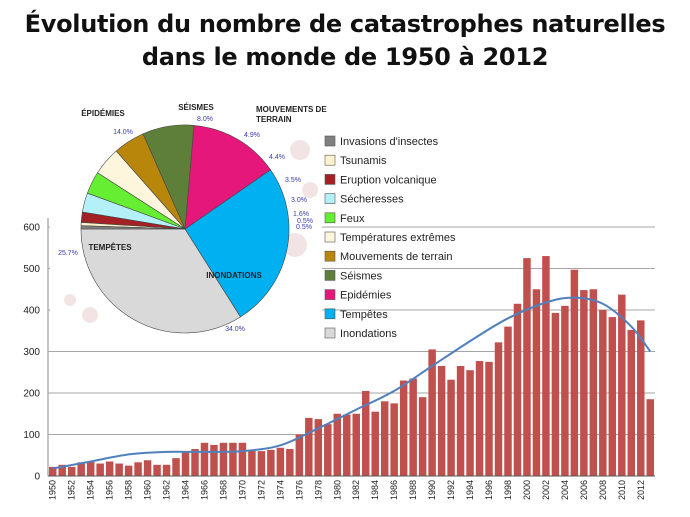  I want to click on x-tick-label: 1966, so click(204, 490).